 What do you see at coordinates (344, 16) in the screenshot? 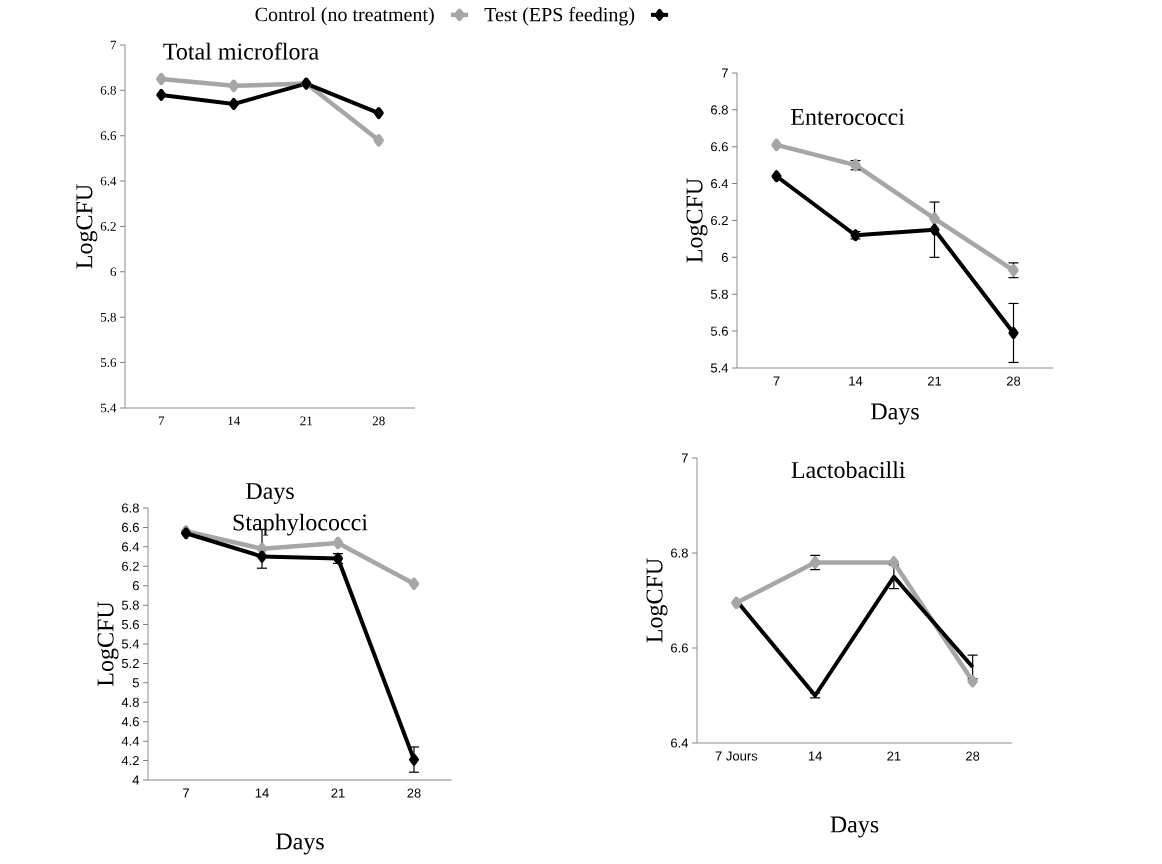
I see `legend-label: Control (no treatment)` at bounding box center [344, 16].